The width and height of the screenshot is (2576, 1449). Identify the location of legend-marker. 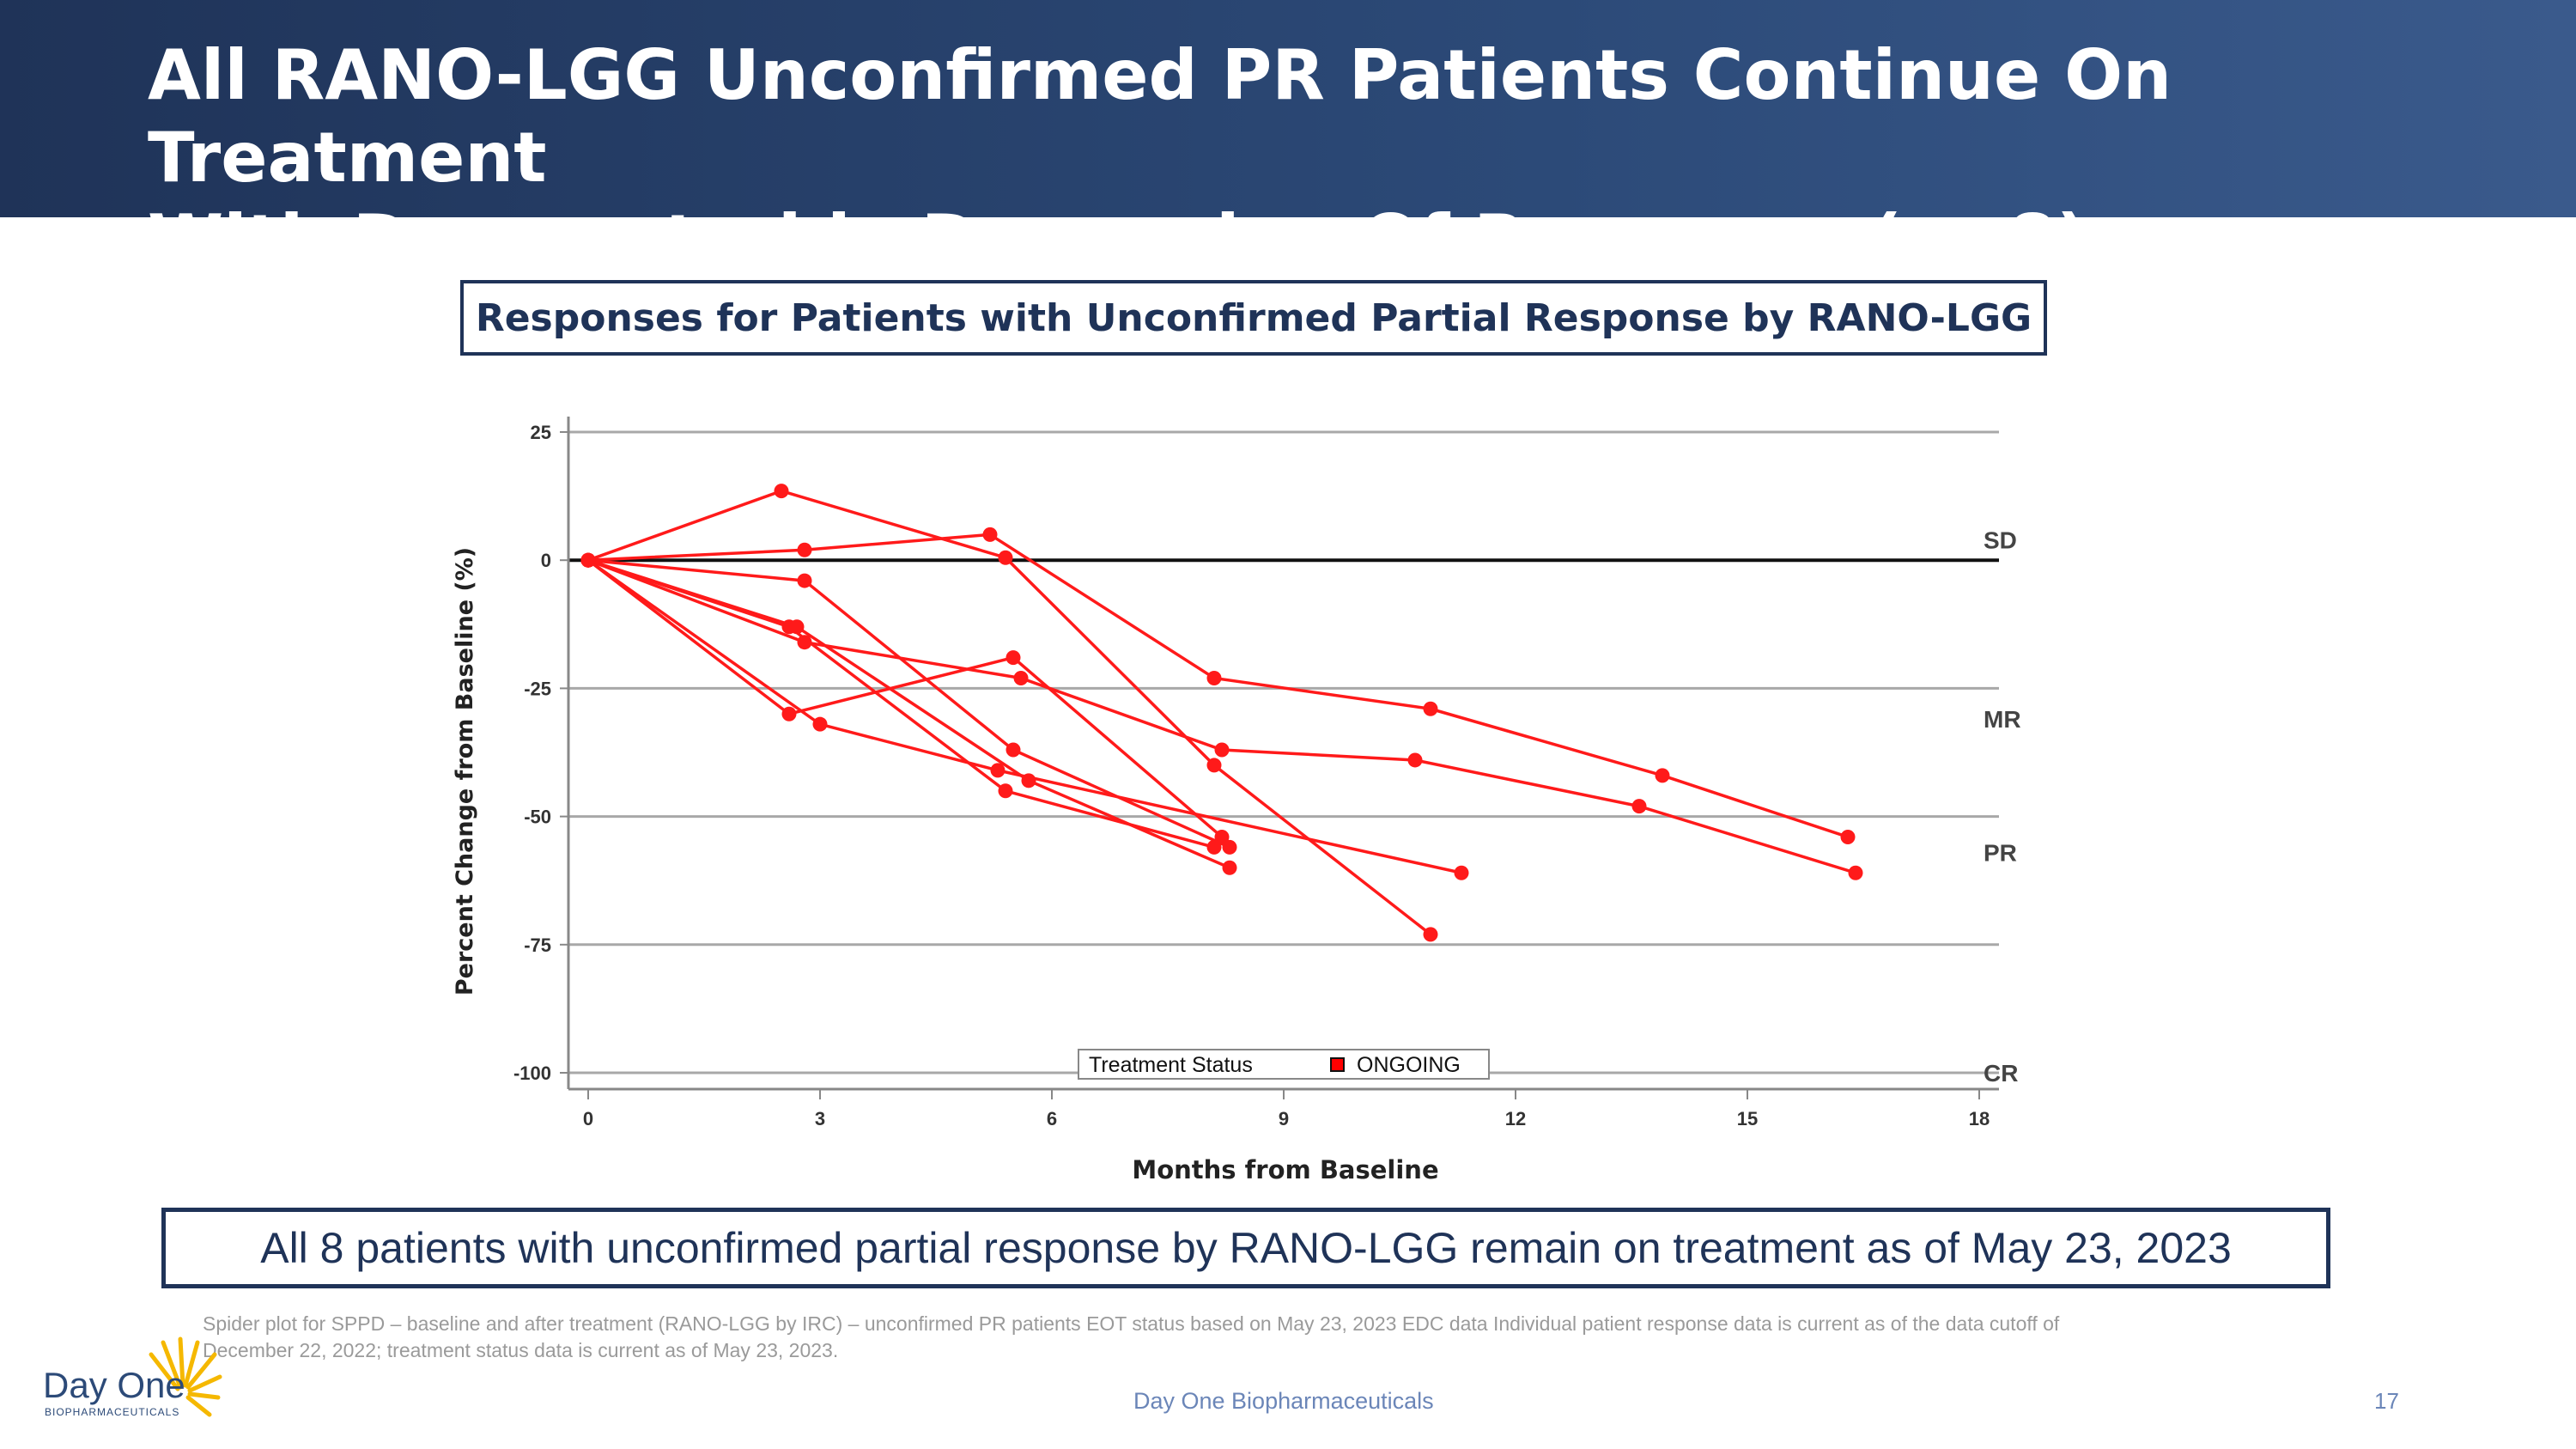
(1338, 1064).